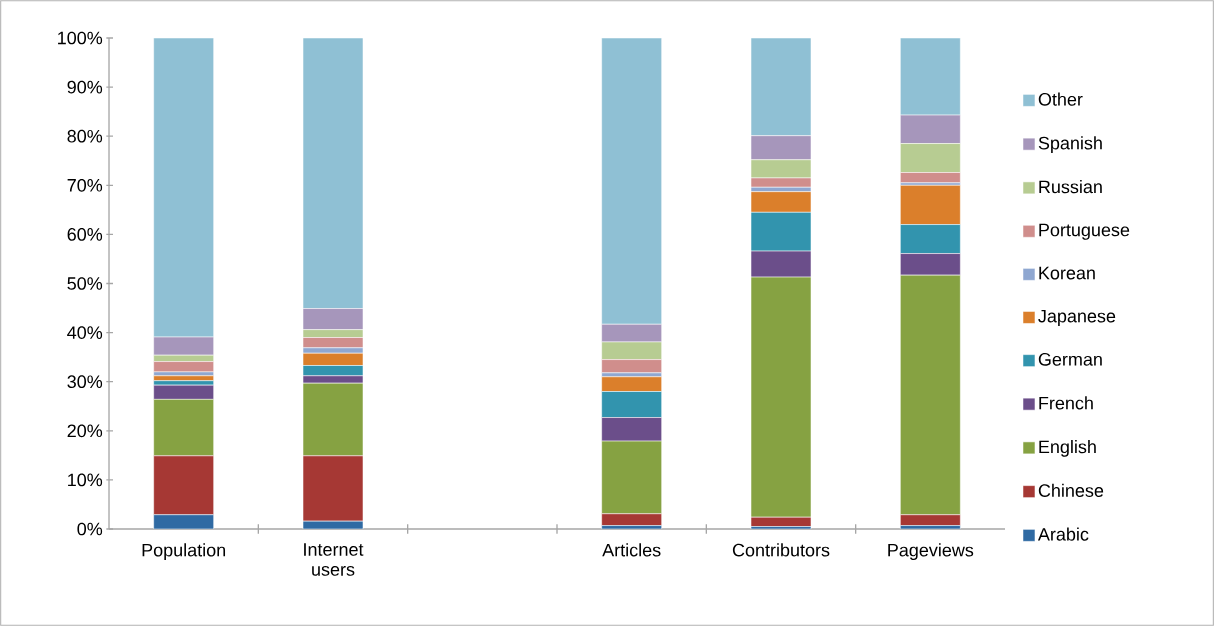 The image size is (1214, 626). Describe the element at coordinates (1070, 359) in the screenshot. I see `legend-label: German` at that location.